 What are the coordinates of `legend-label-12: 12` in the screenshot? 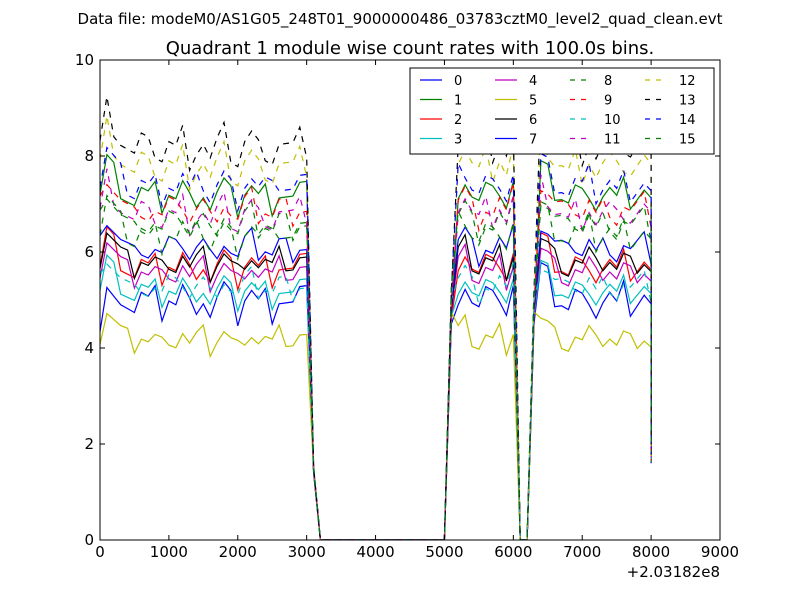 It's located at (687, 81).